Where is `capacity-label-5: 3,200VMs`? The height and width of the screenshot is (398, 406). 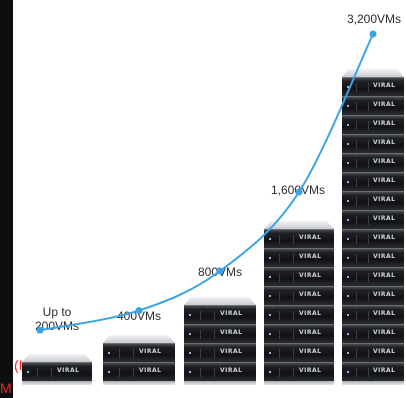 capacity-label-5: 3,200VMs is located at coordinates (370, 19).